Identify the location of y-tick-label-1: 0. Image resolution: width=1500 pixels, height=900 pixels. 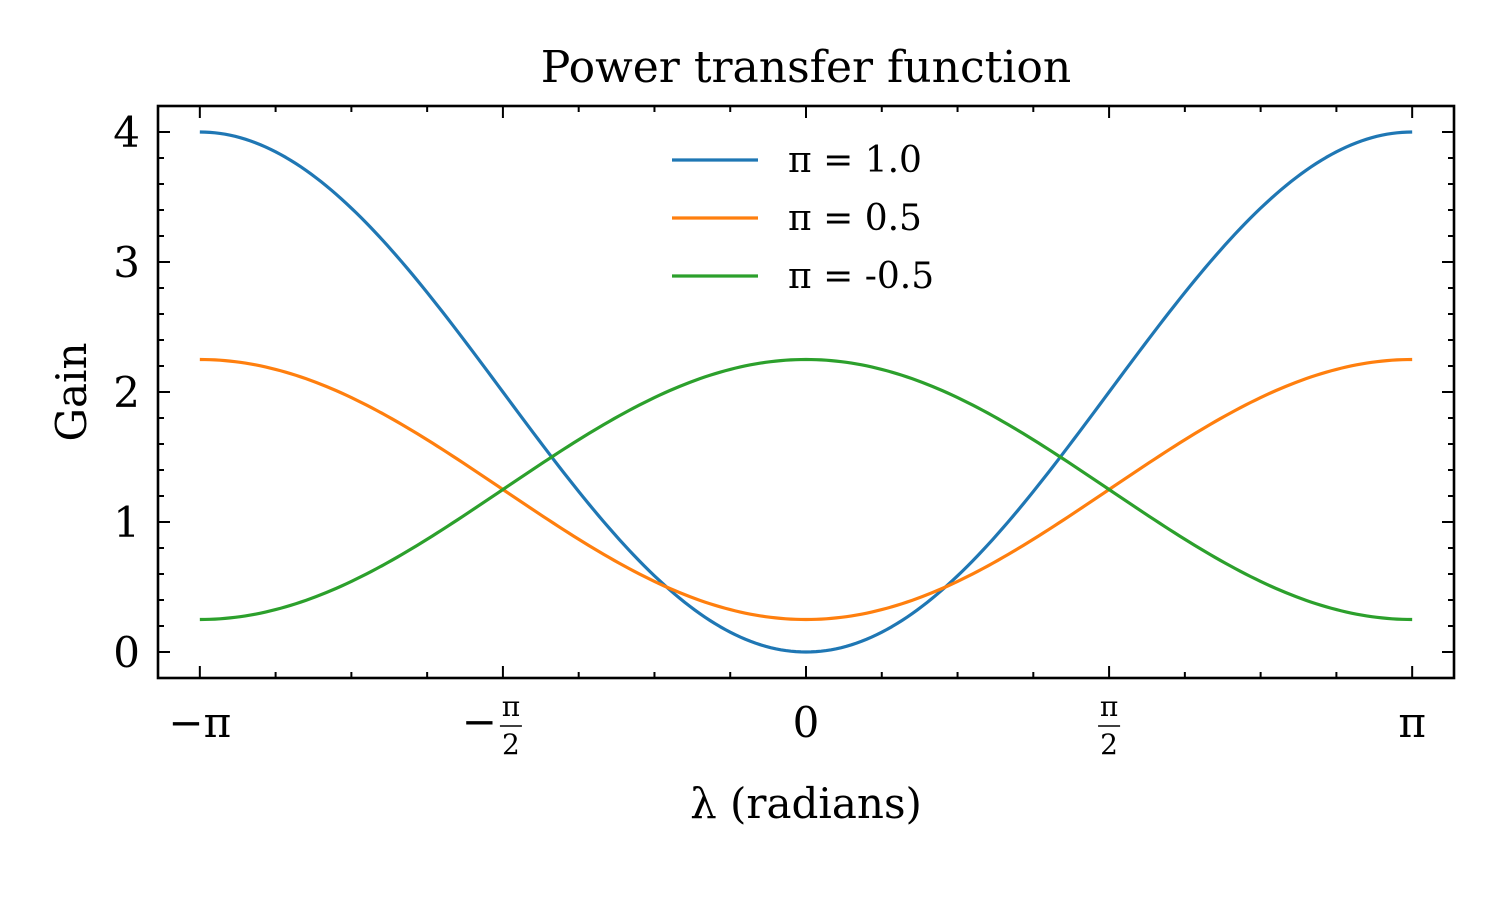
(126, 652).